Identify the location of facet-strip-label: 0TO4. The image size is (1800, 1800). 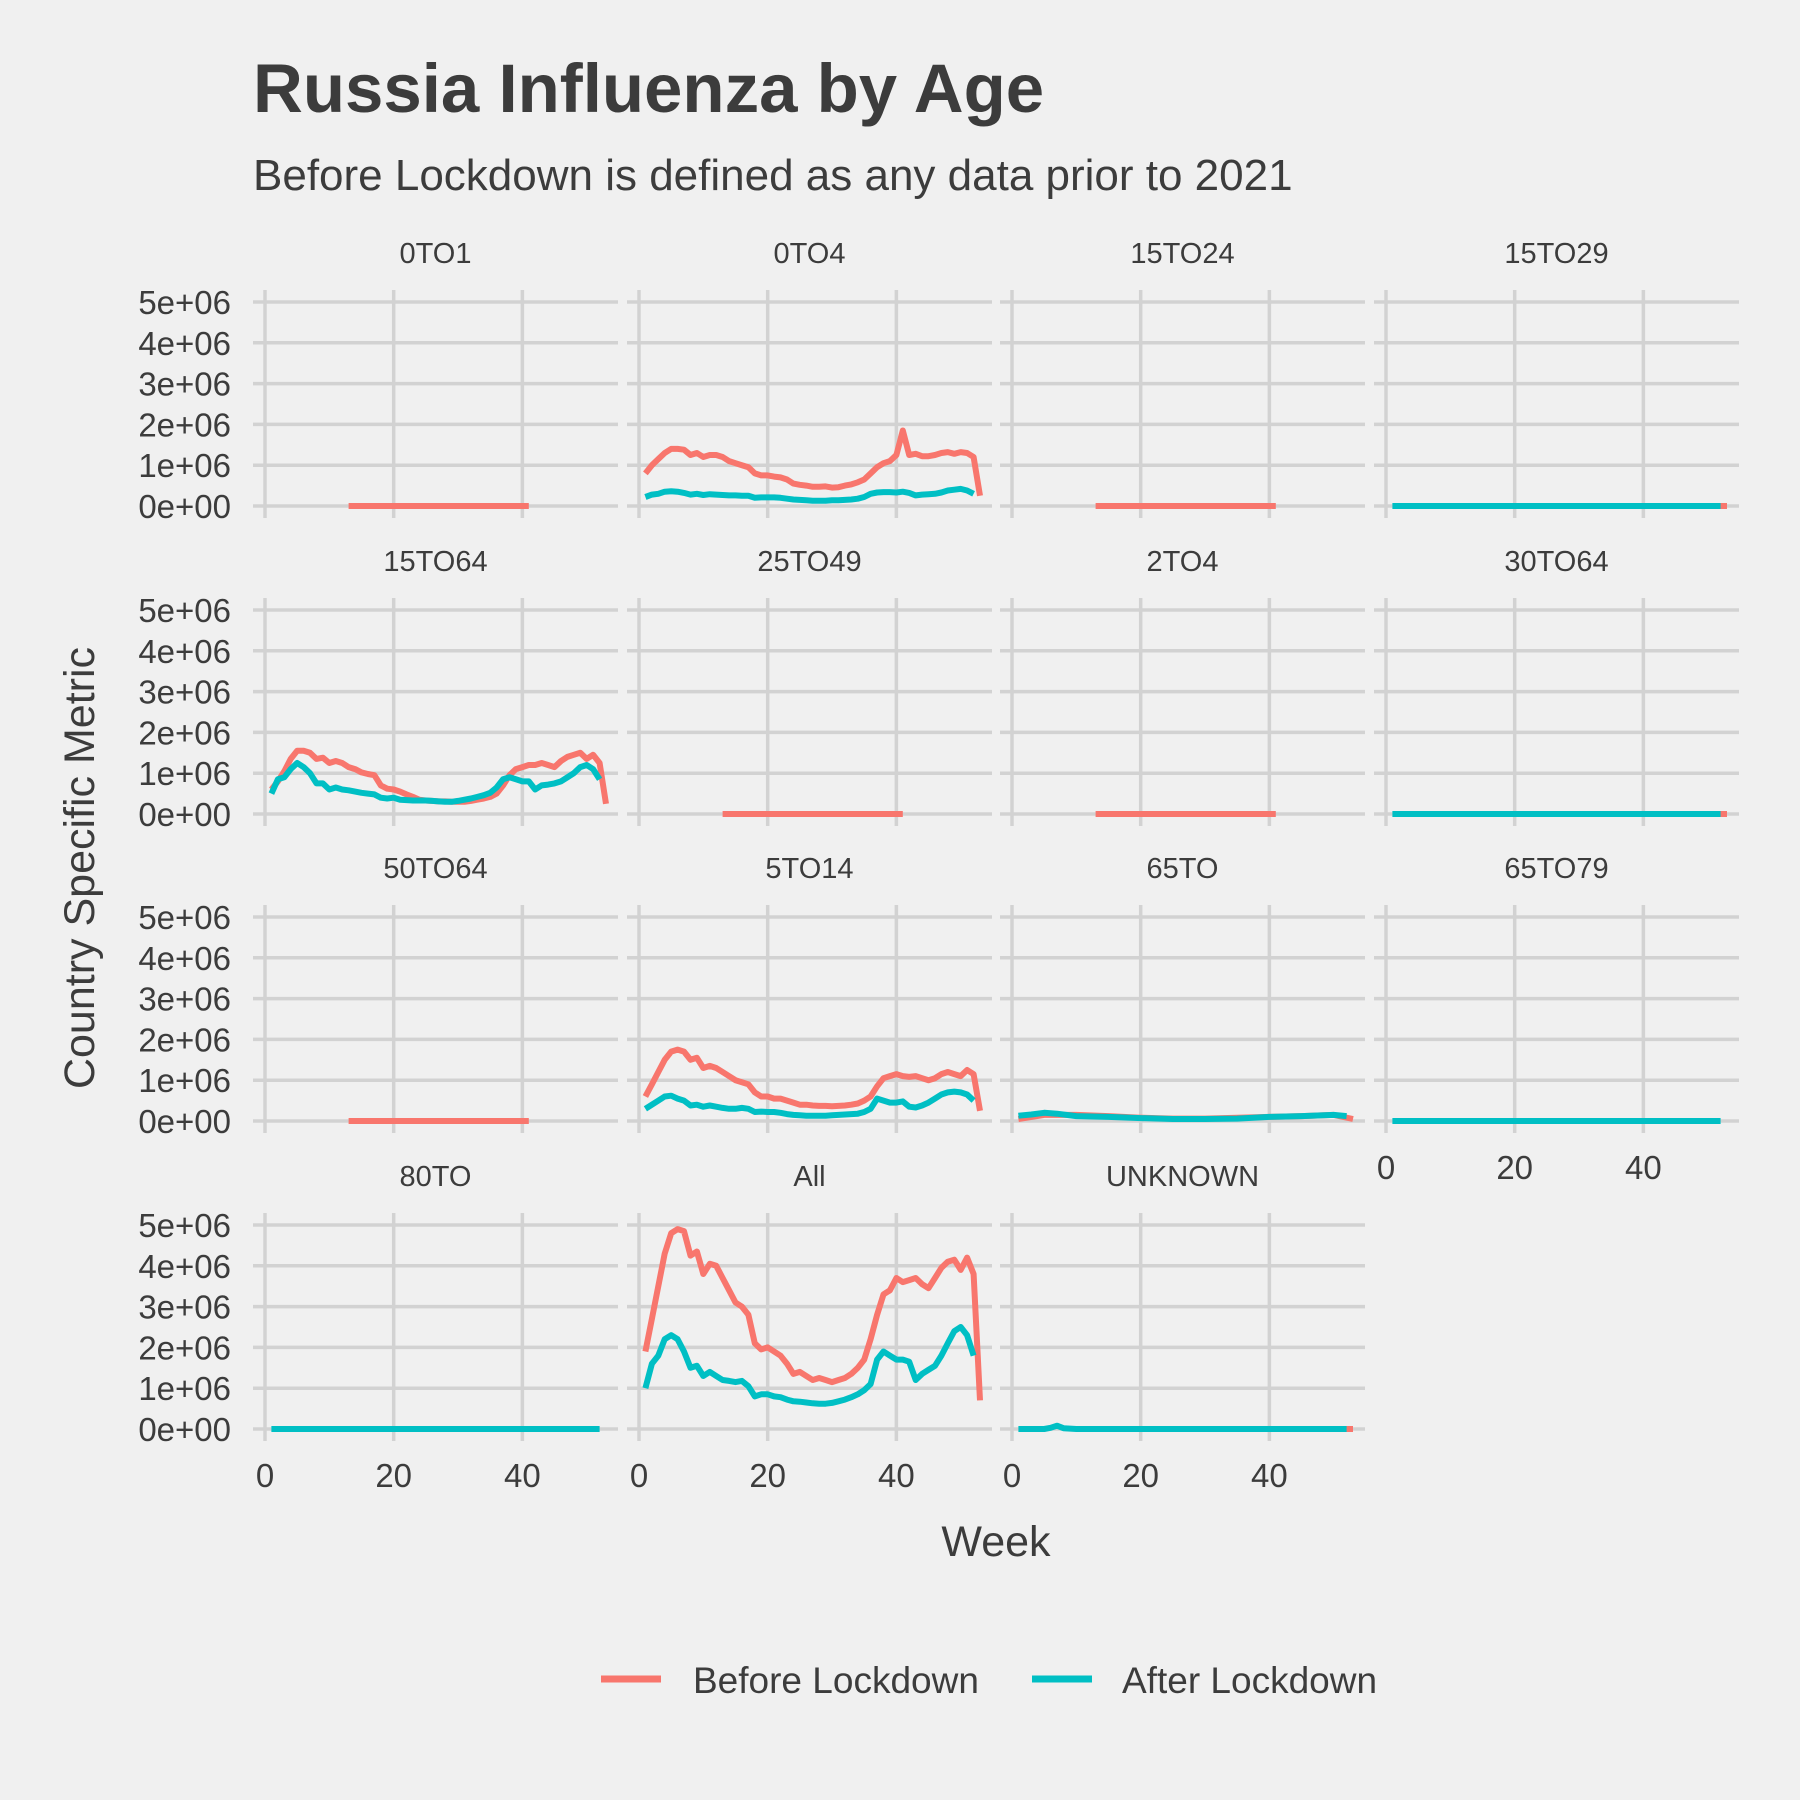
(809, 254).